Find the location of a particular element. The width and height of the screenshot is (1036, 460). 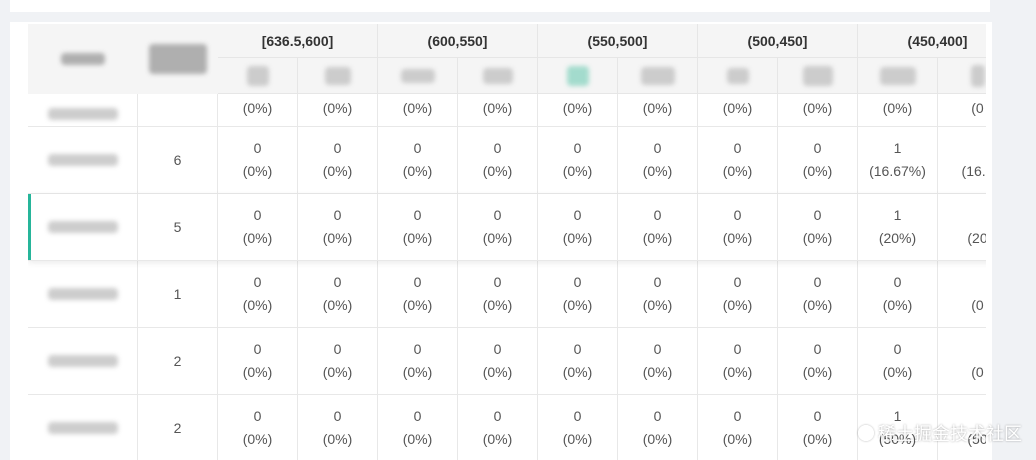

row-count-cell: 2 is located at coordinates (178, 361).